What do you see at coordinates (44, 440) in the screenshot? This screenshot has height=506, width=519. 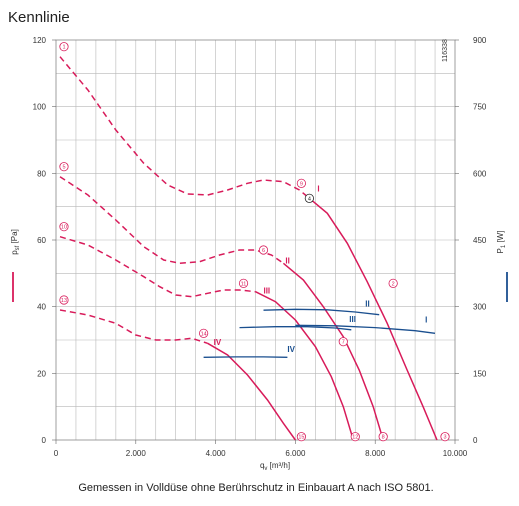 I see `y-left-tick-label: 0` at bounding box center [44, 440].